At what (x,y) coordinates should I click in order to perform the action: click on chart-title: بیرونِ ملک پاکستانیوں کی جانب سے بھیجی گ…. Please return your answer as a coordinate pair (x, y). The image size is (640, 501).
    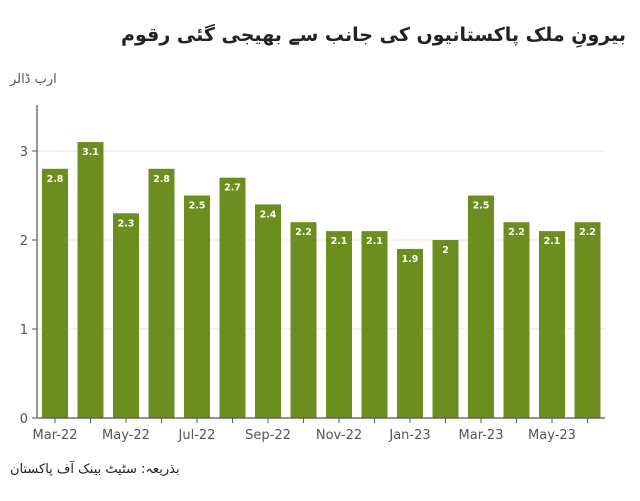
    Looking at the image, I should click on (373, 35).